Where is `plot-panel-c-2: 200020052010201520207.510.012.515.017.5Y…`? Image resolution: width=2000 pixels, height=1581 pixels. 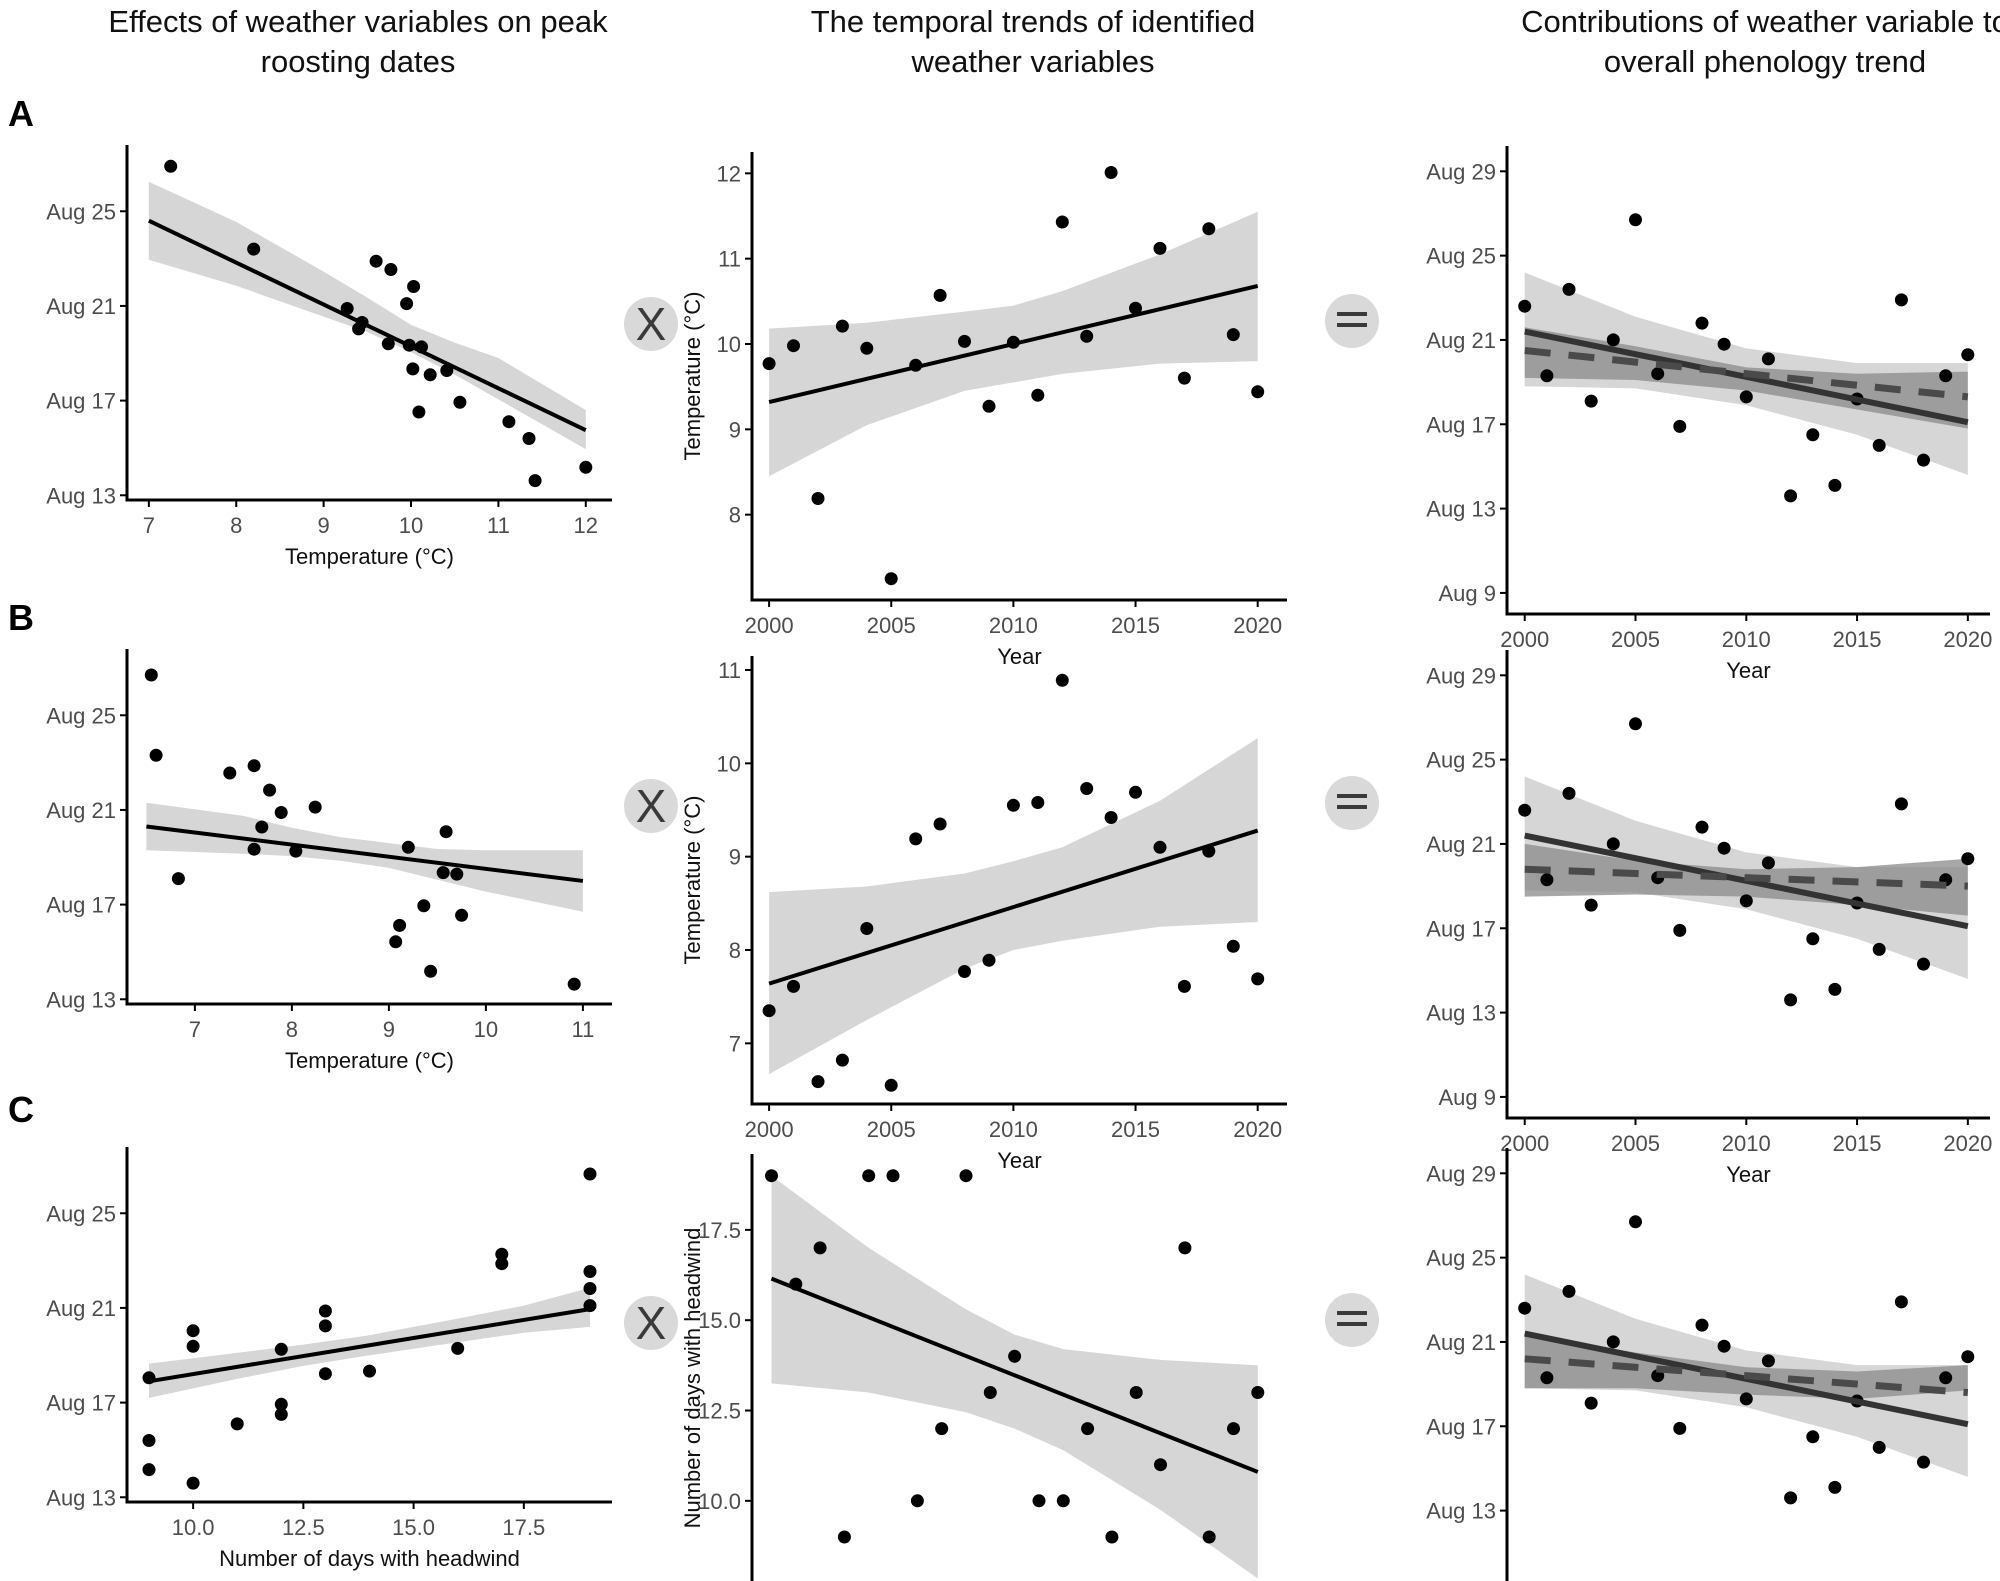 plot-panel-c-2: 200020052010201520207.510.012.515.017.5Y… is located at coordinates (972, 1367).